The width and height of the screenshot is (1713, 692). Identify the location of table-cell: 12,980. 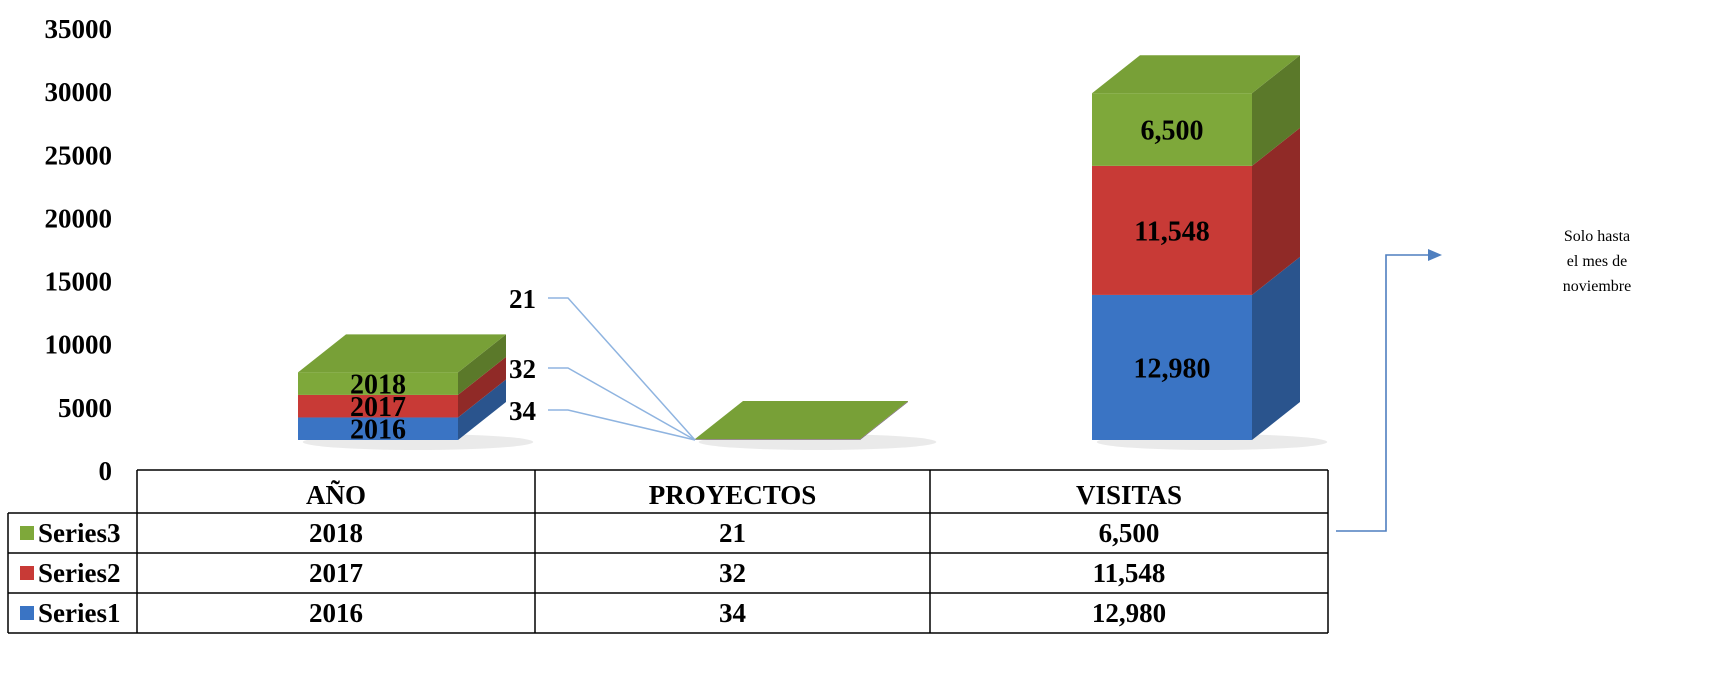
(1129, 613).